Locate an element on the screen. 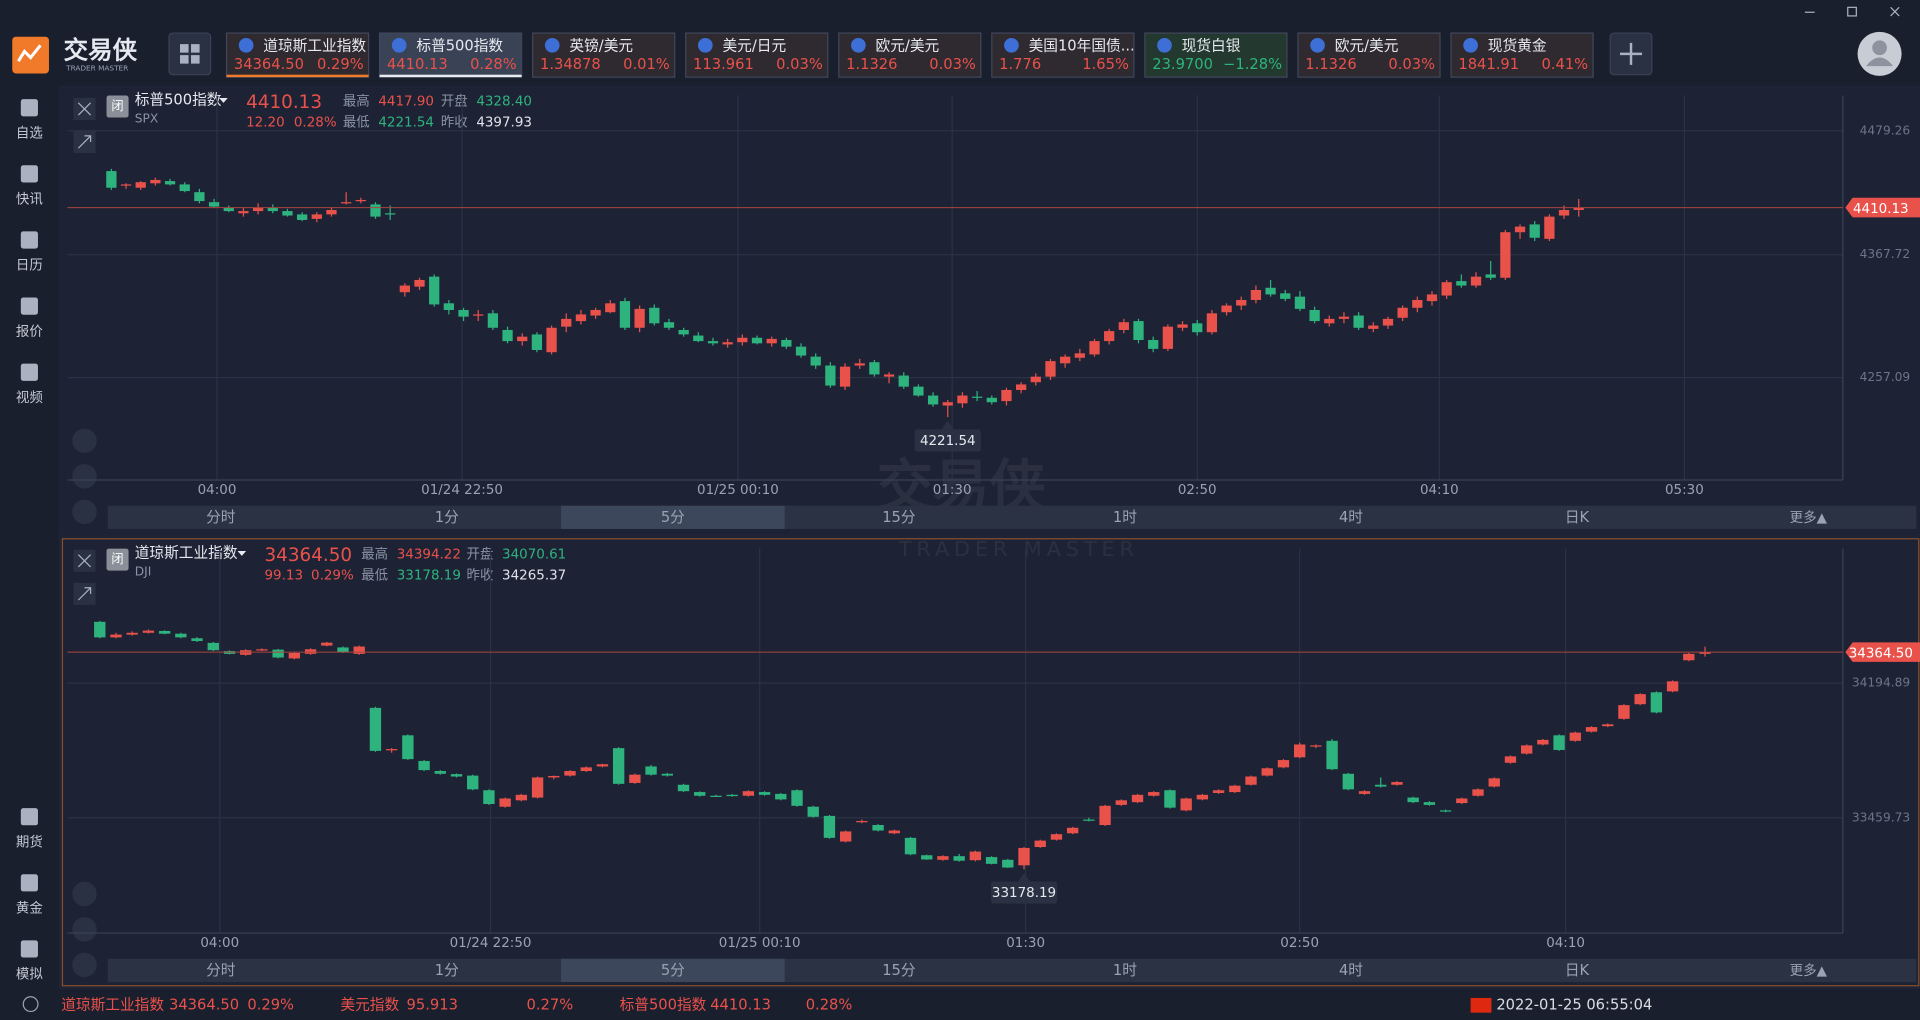 The width and height of the screenshot is (1920, 1020). sidebar-label: 模拟 is located at coordinates (29, 975).